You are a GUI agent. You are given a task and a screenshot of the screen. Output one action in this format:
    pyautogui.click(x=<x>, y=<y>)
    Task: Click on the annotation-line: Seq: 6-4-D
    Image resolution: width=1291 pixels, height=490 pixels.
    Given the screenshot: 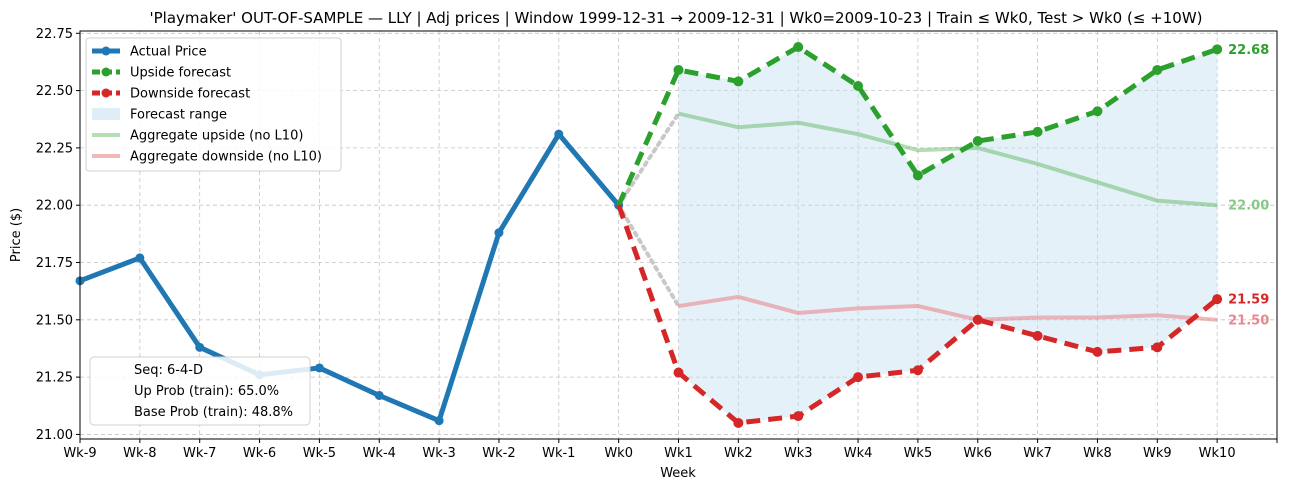 What is the action you would take?
    pyautogui.click(x=168, y=370)
    